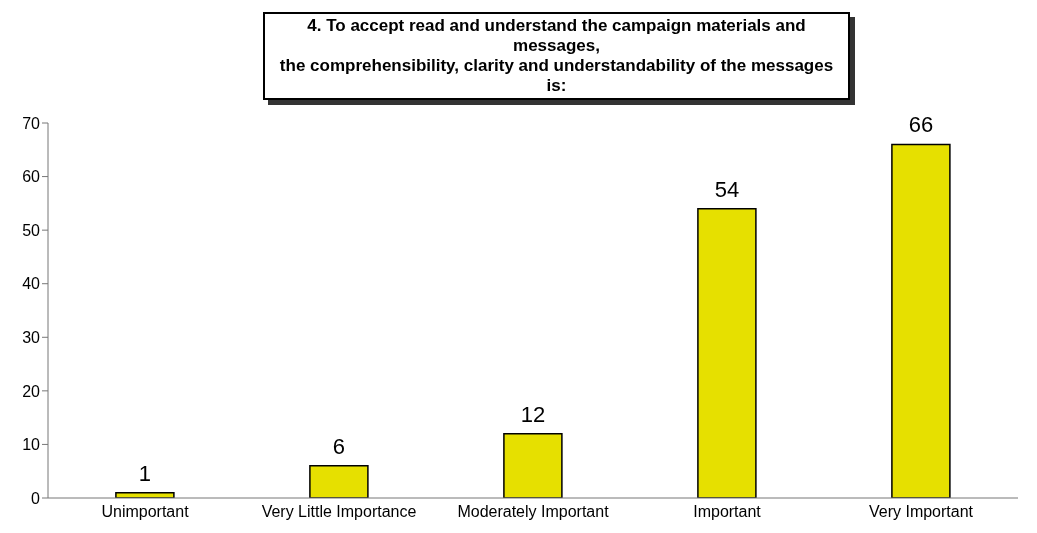 This screenshot has height=533, width=1037. Describe the element at coordinates (31, 123) in the screenshot. I see `y-tick-label: 70` at that location.